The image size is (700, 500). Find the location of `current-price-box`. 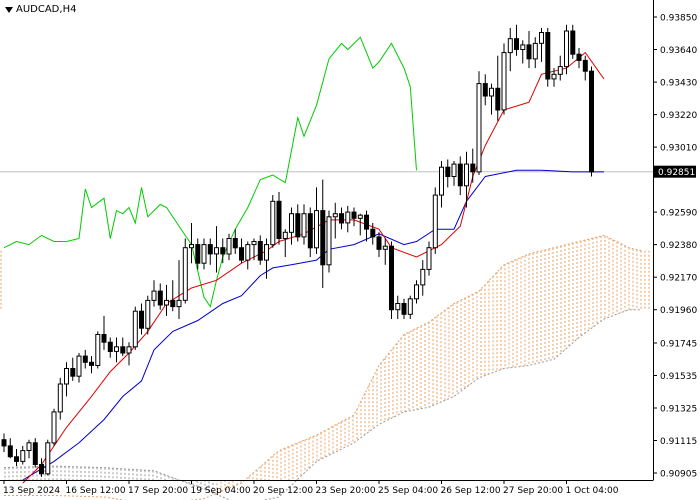

current-price-box is located at coordinates (675, 171).